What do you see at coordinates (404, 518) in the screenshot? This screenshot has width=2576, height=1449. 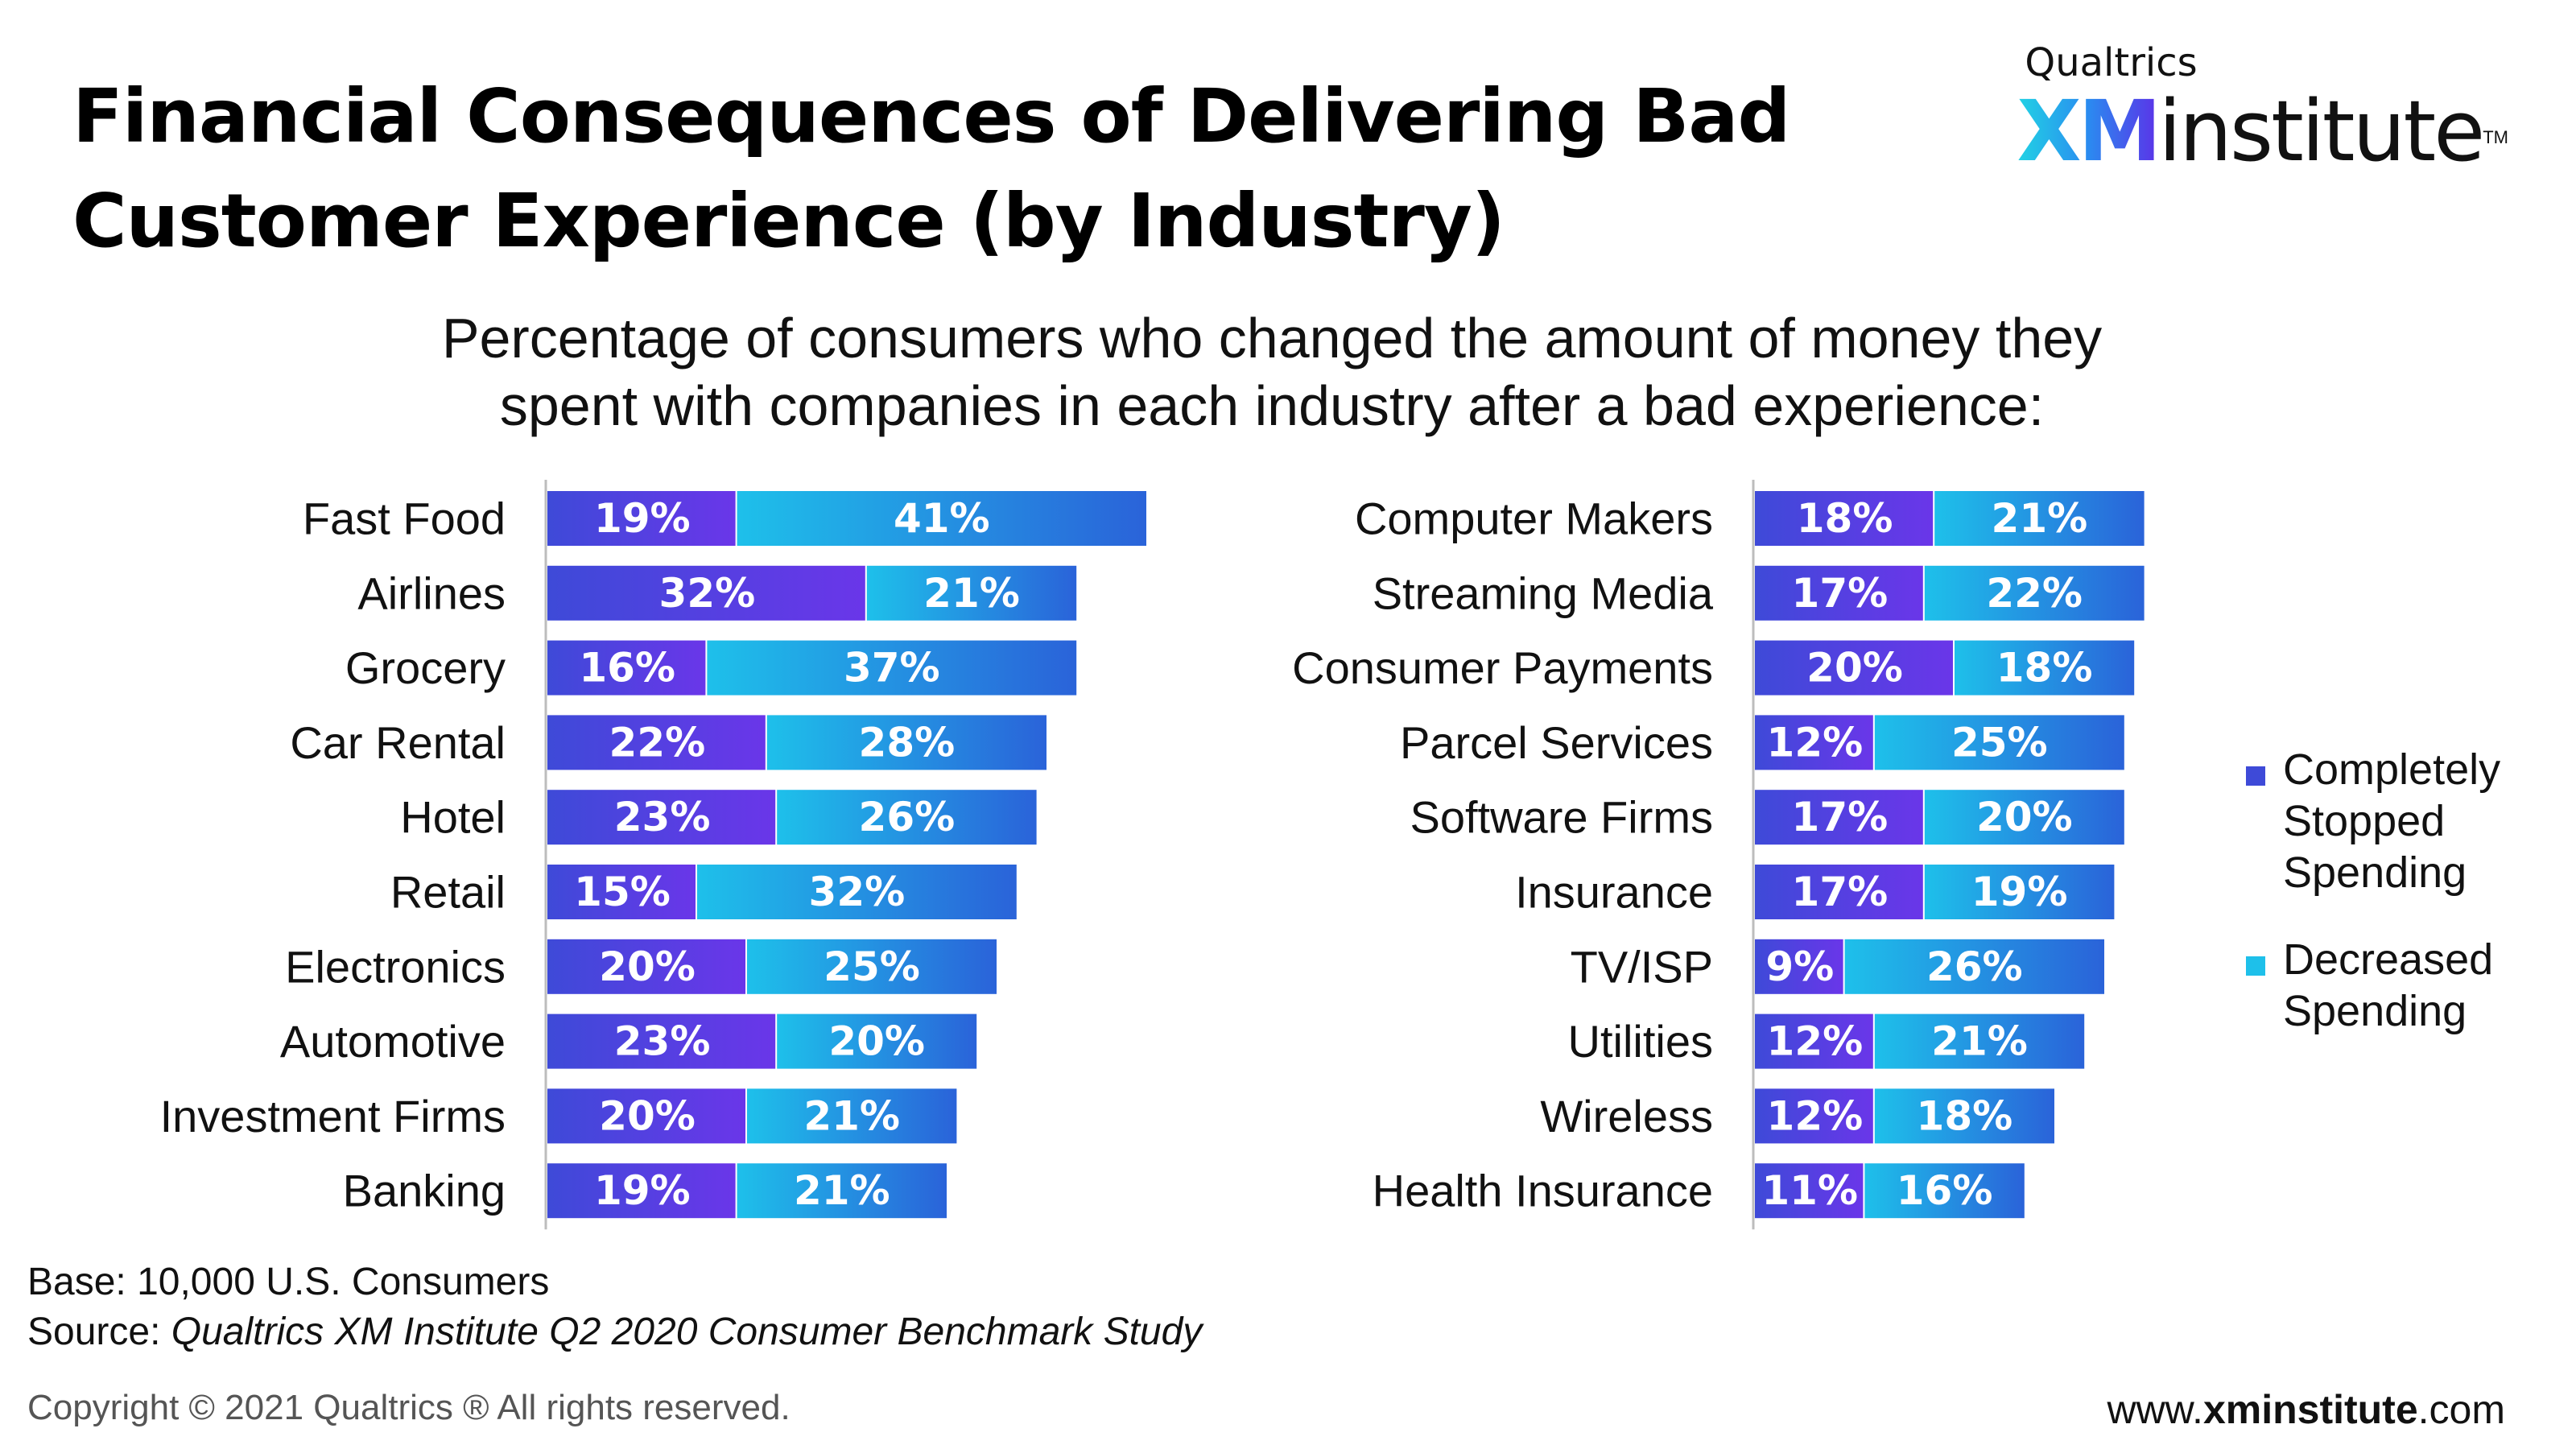 I see `category-label: Fast Food` at bounding box center [404, 518].